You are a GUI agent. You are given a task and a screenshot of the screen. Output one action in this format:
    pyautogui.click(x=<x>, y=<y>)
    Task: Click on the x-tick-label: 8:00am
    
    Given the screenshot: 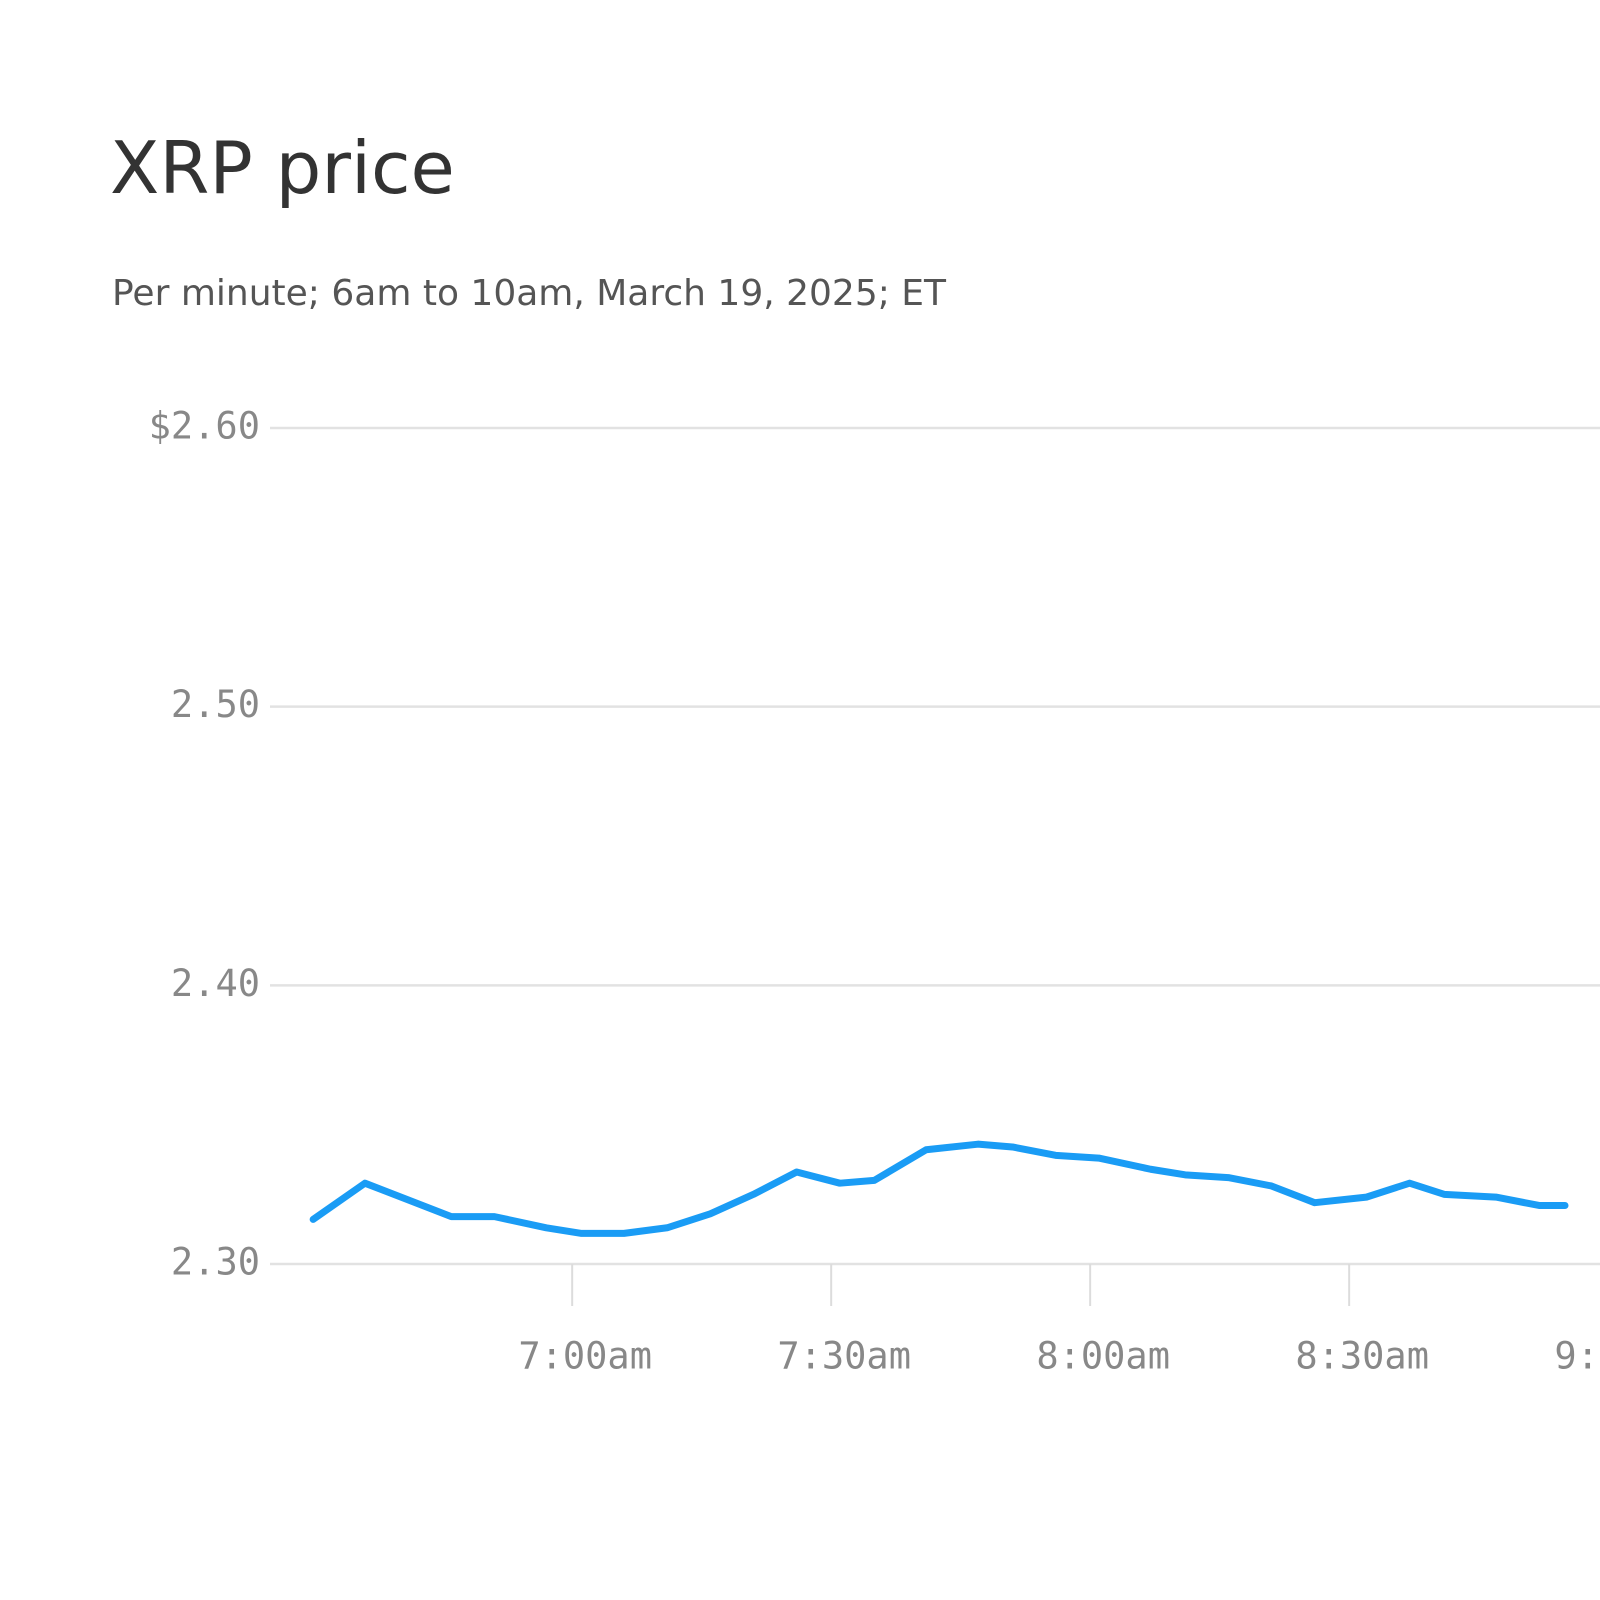 What is the action you would take?
    pyautogui.click(x=1103, y=1356)
    